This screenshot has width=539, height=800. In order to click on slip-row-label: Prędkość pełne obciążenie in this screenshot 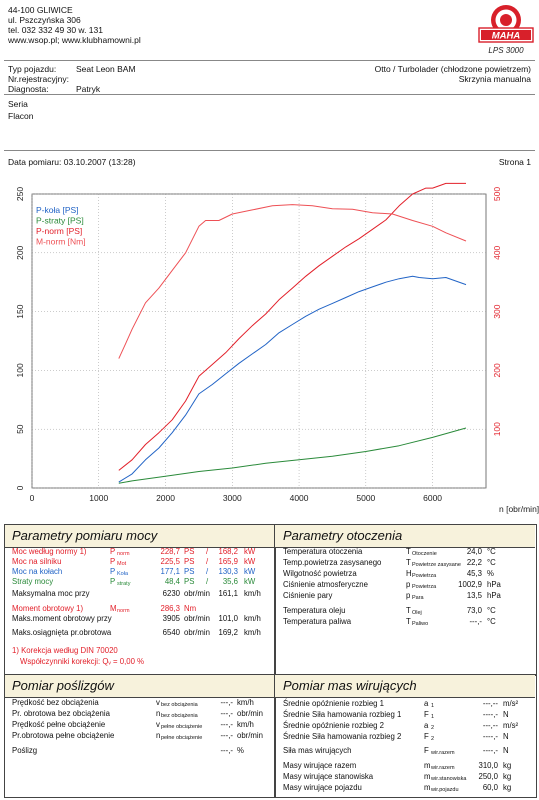, I will do `click(59, 724)`.